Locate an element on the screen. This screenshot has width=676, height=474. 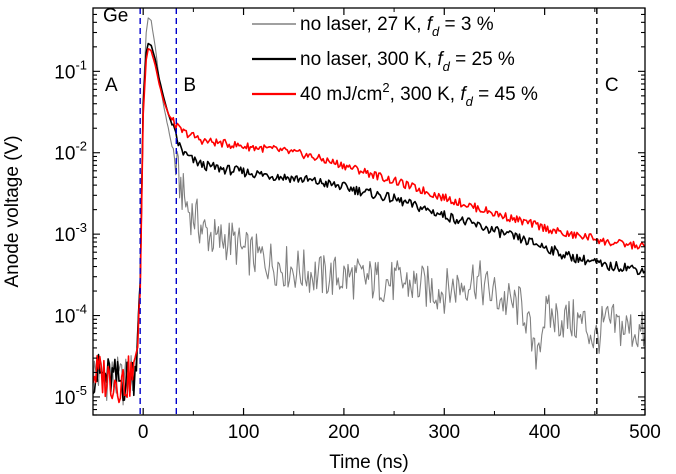
region-label-A: A is located at coordinates (111, 85).